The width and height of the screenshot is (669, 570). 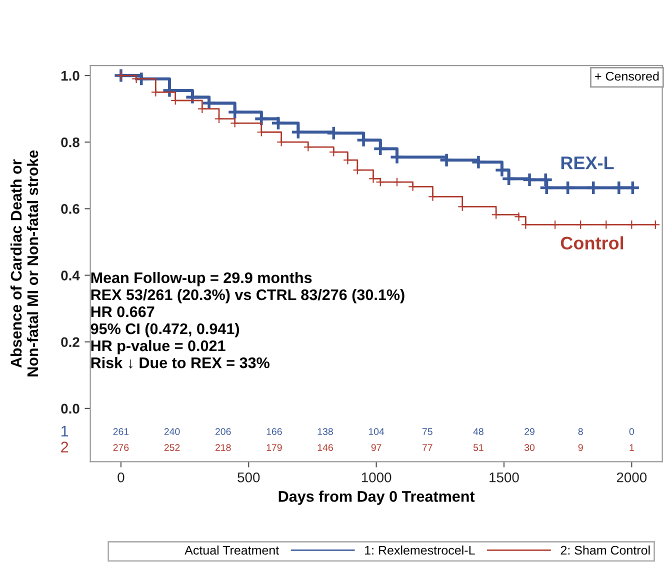 I want to click on y-tick-label: 1.0, so click(x=70, y=75).